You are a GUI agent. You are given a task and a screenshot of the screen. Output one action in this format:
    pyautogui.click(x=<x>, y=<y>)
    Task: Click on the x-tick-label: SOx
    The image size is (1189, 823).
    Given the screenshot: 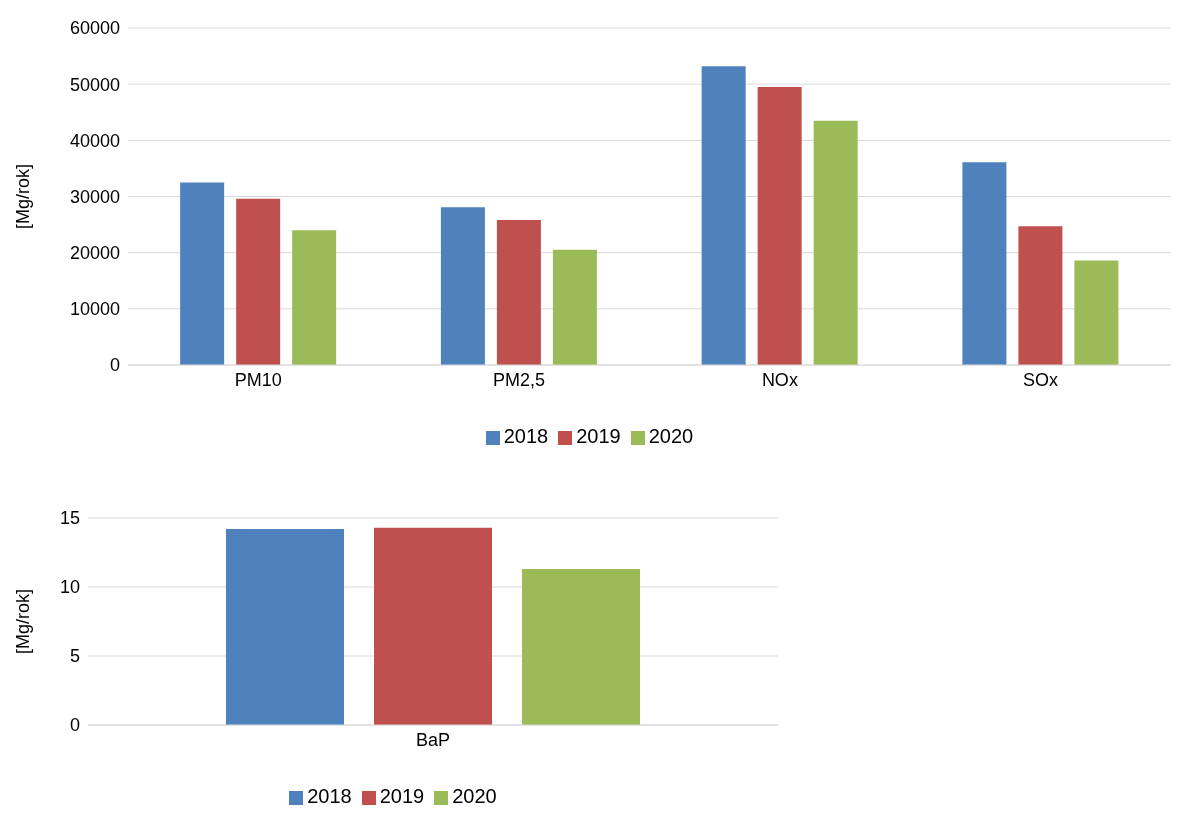 What is the action you would take?
    pyautogui.click(x=1041, y=379)
    